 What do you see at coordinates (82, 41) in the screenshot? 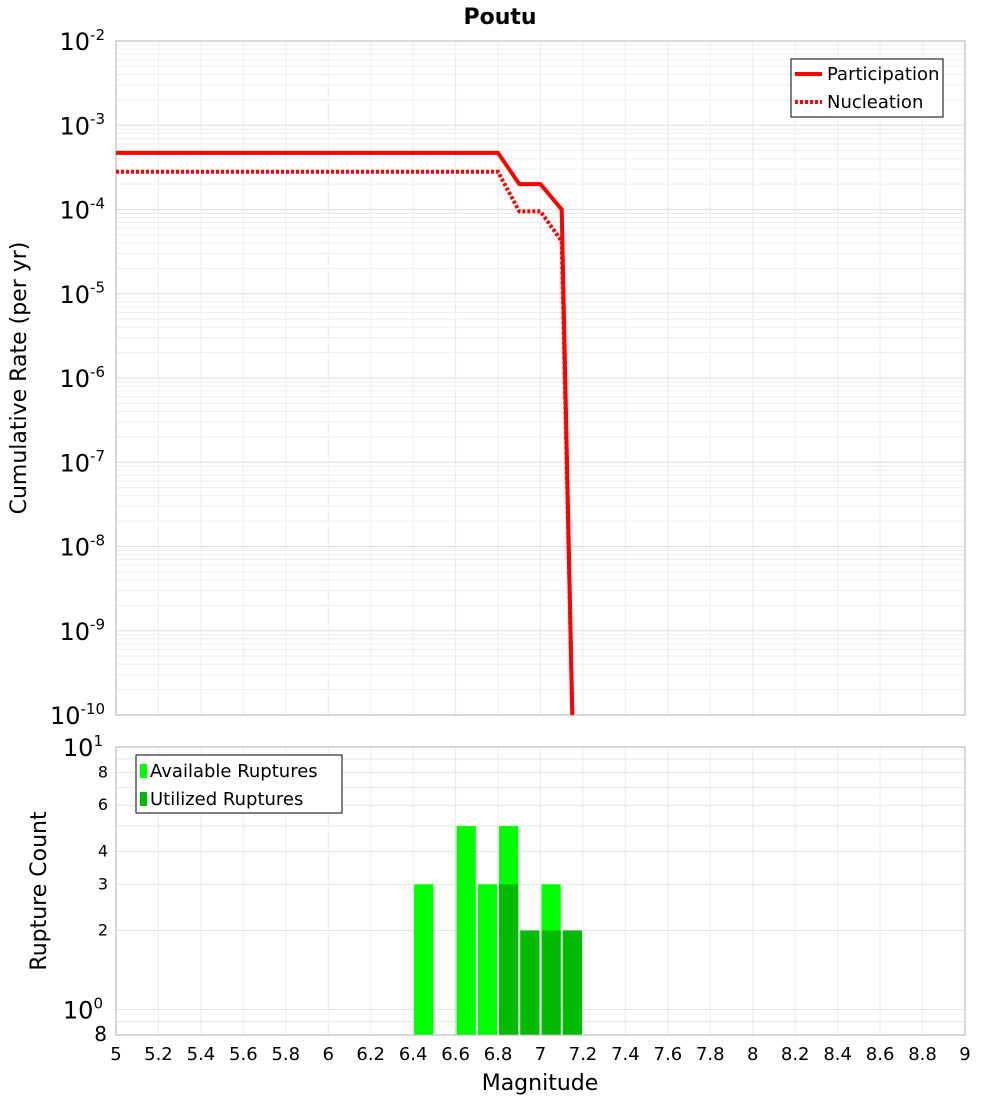
I see `y-tick-label: 10⁻²` at bounding box center [82, 41].